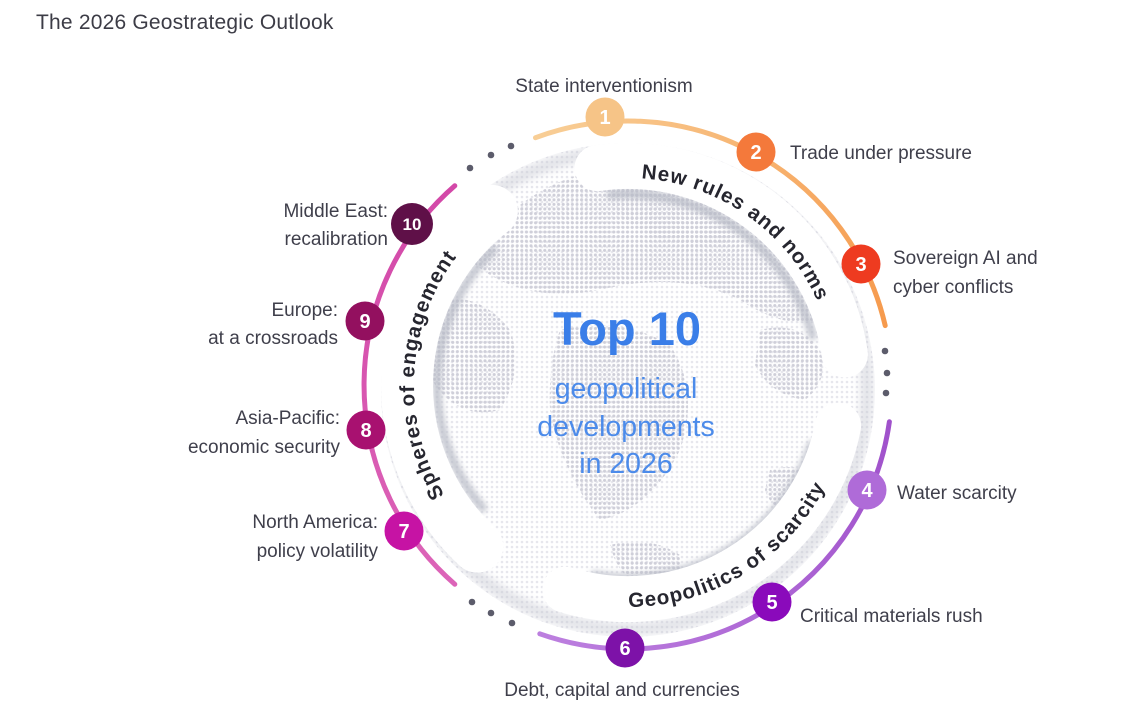 The height and width of the screenshot is (712, 1123). What do you see at coordinates (627, 328) in the screenshot?
I see `center-headline: Top 10` at bounding box center [627, 328].